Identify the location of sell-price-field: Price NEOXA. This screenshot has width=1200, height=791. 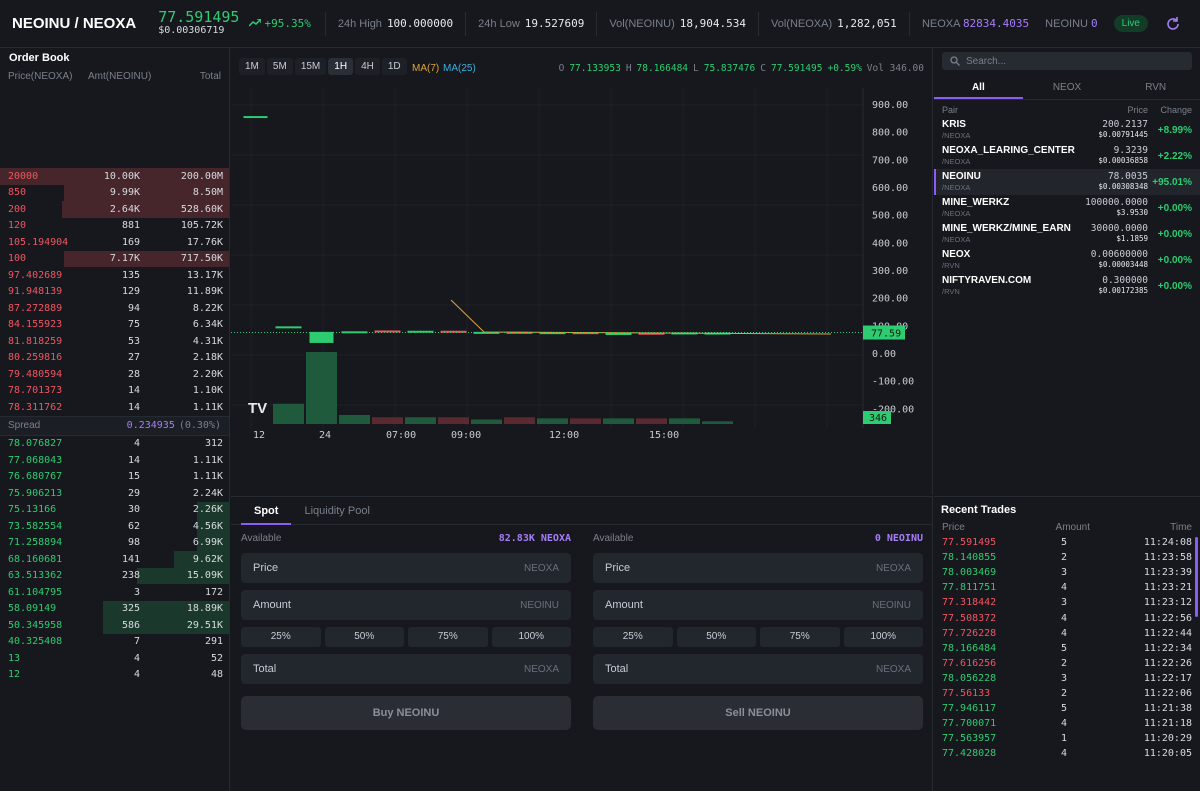
(758, 568).